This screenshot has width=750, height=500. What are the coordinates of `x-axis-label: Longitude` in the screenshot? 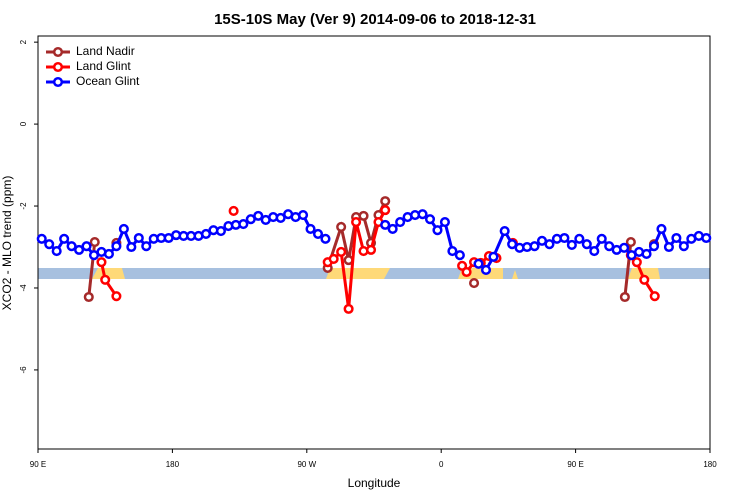 It's located at (374, 483).